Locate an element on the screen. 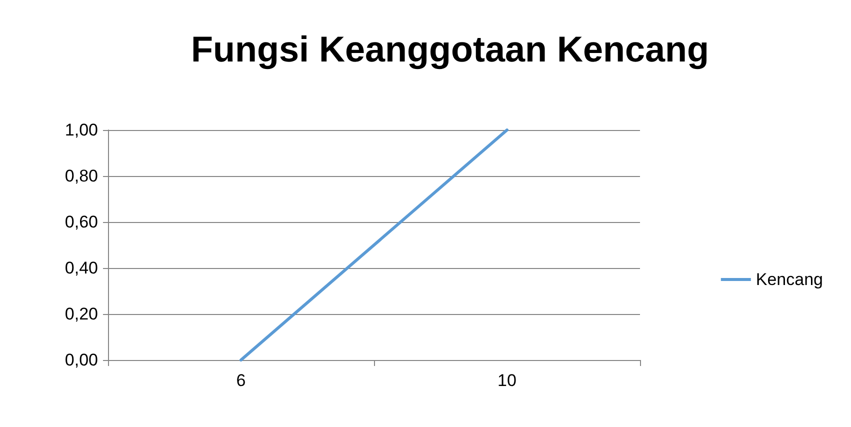 This screenshot has height=427, width=851. x-tick-label: 6 is located at coordinates (241, 380).